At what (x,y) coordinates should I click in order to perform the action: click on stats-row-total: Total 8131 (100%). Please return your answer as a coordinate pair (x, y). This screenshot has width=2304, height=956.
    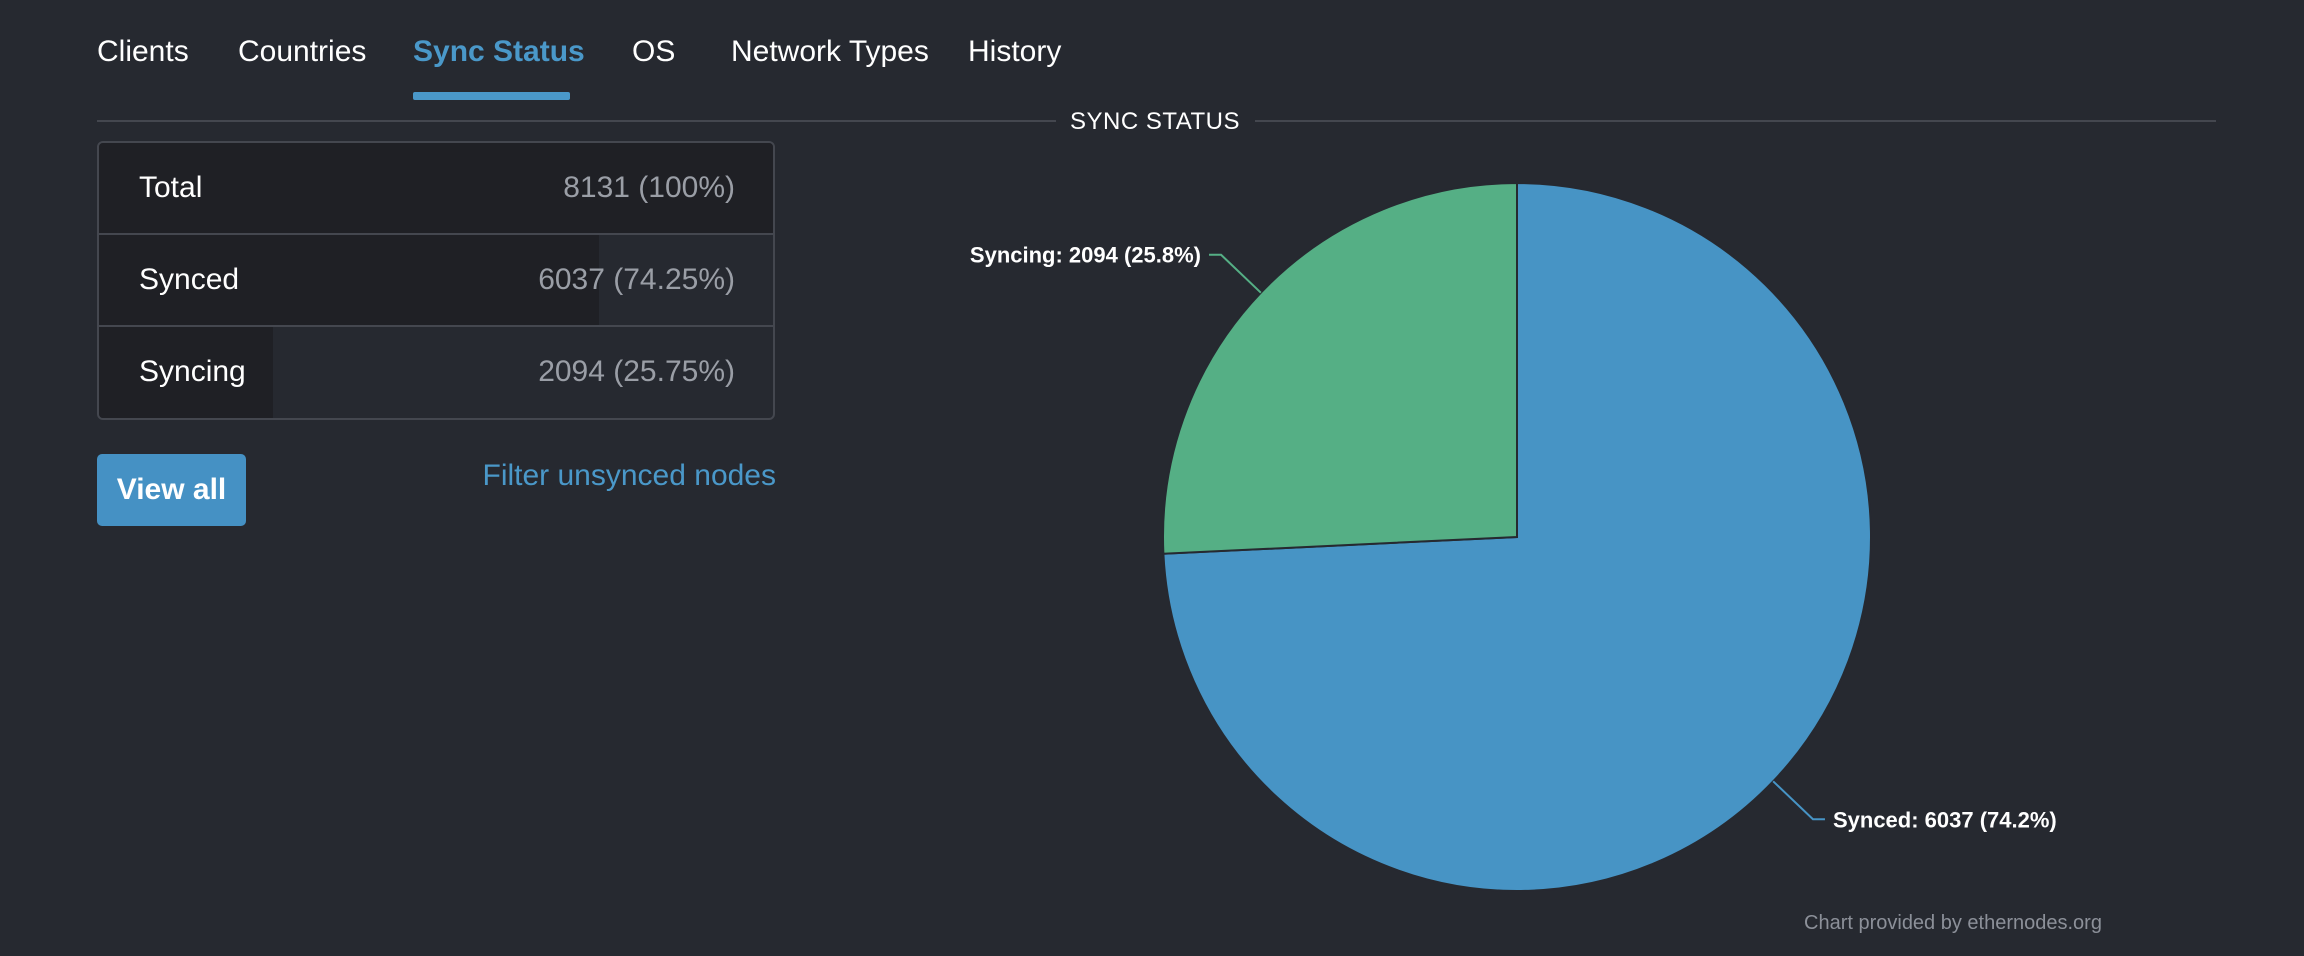
    Looking at the image, I should click on (436, 189).